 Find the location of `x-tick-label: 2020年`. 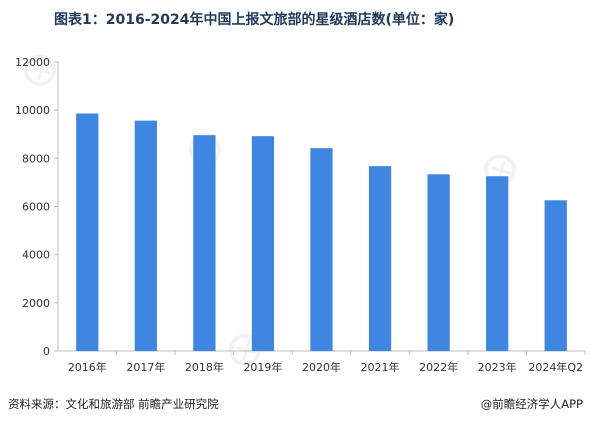

x-tick-label: 2020年 is located at coordinates (321, 367).